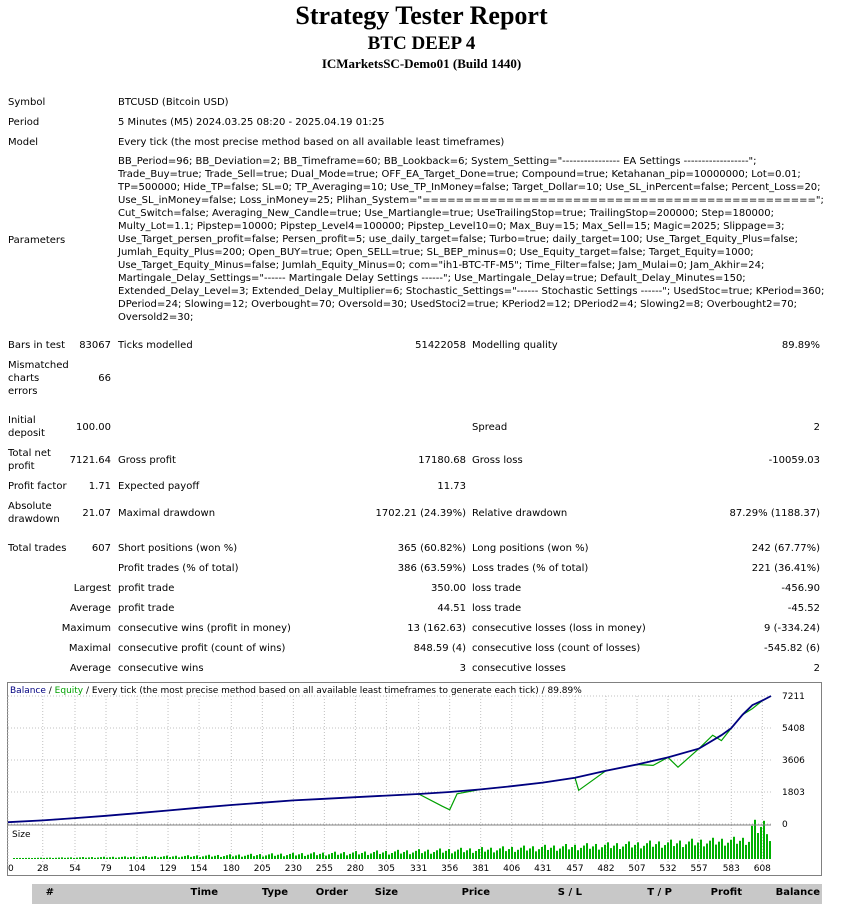 The width and height of the screenshot is (843, 904). Describe the element at coordinates (803, 608) in the screenshot. I see `average-loss-value: -45.52` at that location.